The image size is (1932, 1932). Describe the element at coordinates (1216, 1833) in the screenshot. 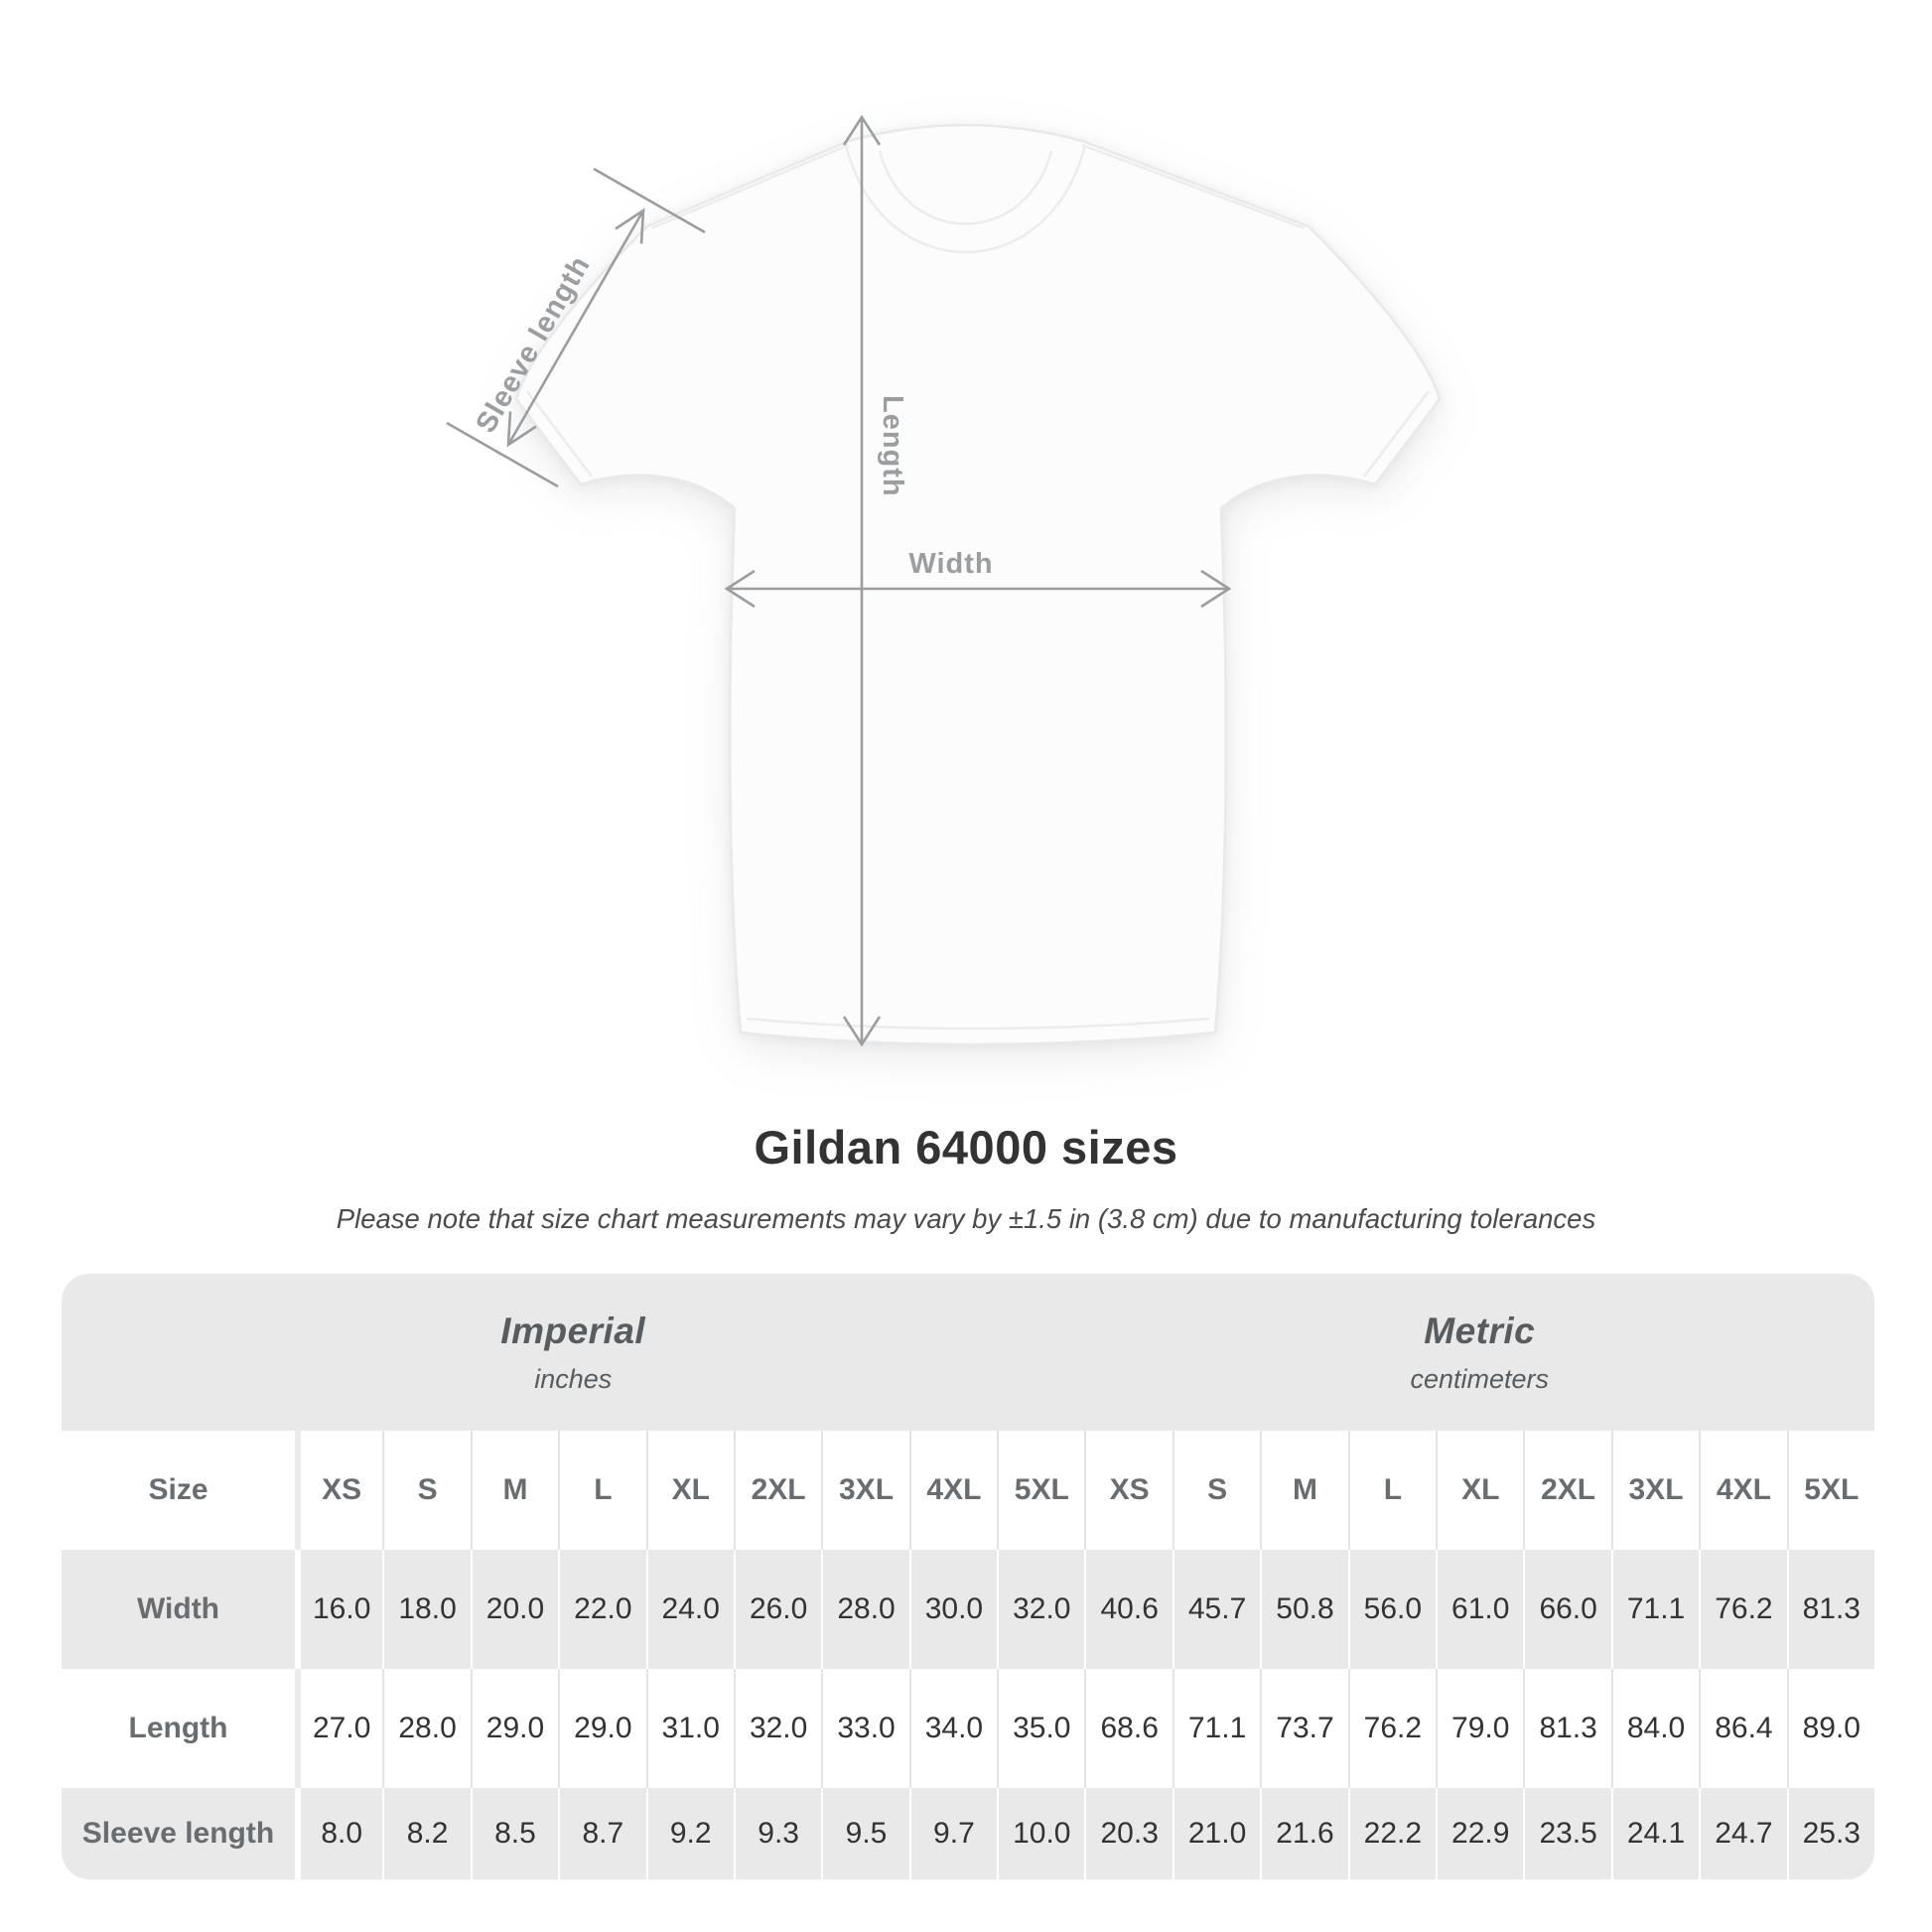

I see `value-cell: 21.0` at that location.